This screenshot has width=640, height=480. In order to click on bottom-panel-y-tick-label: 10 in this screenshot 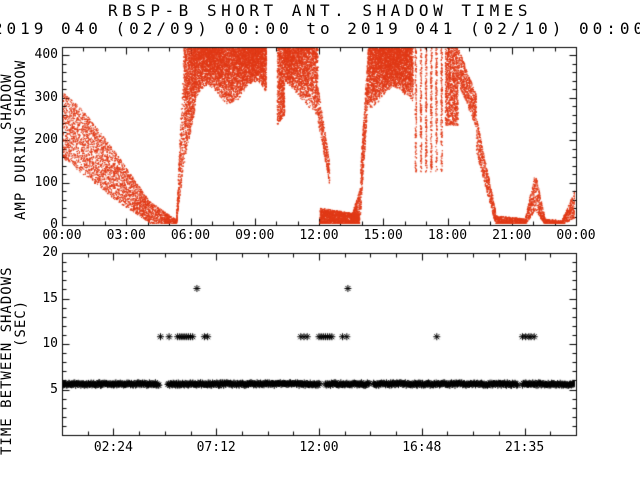, I will do `click(50, 343)`.